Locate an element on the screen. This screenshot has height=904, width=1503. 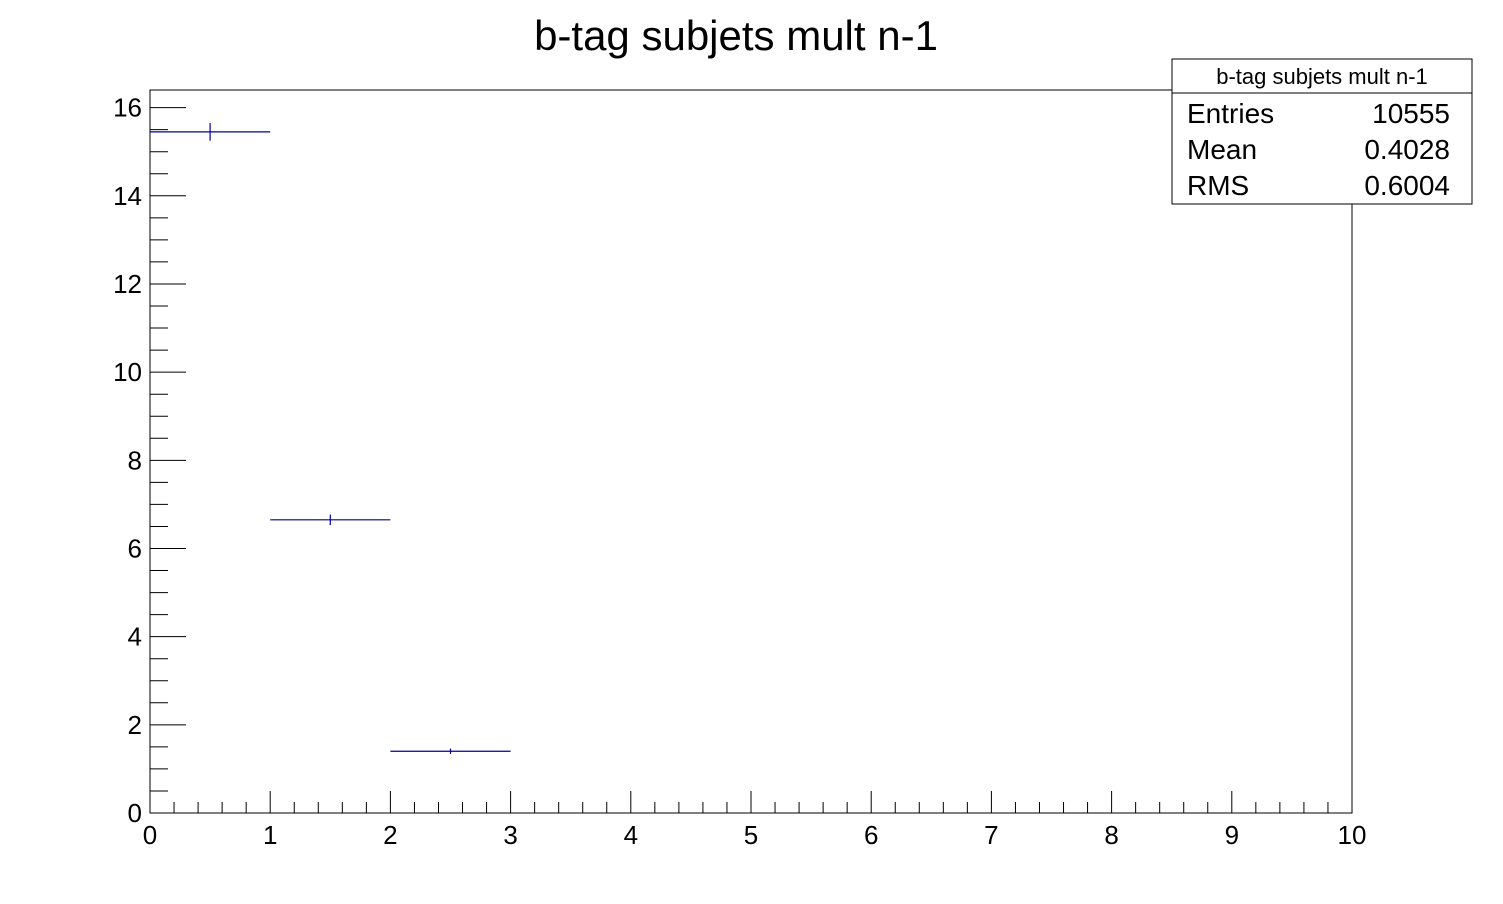
y-tick-label: 2 is located at coordinates (135, 725).